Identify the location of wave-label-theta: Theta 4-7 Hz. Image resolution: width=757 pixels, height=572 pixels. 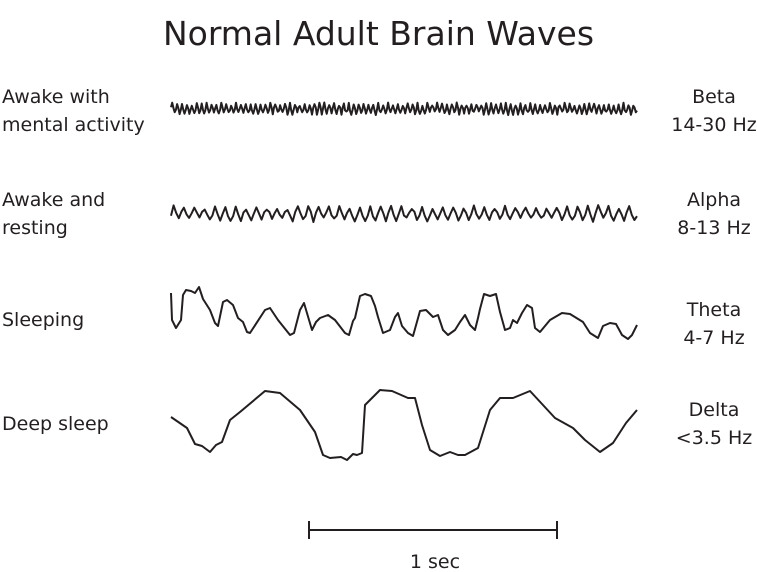
(712, 324).